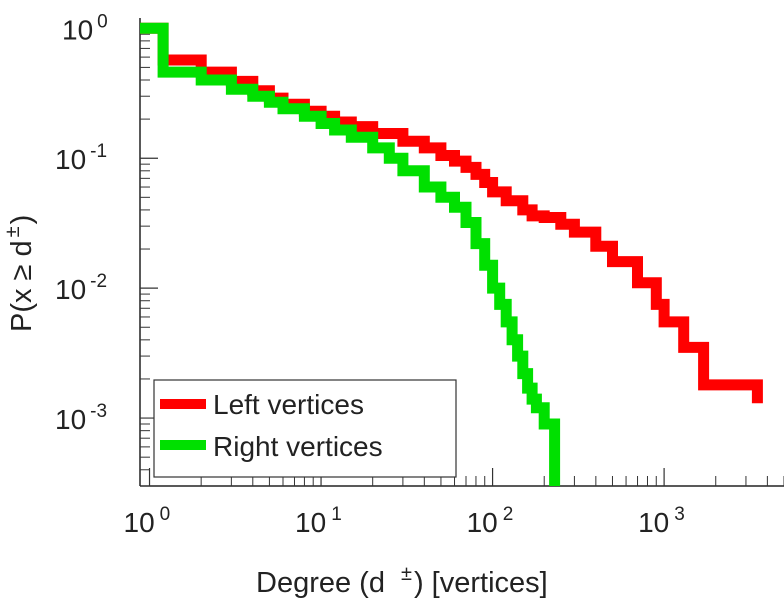 This screenshot has height=600, width=784. Describe the element at coordinates (661, 521) in the screenshot. I see `x-tick-label: 10 3` at that location.